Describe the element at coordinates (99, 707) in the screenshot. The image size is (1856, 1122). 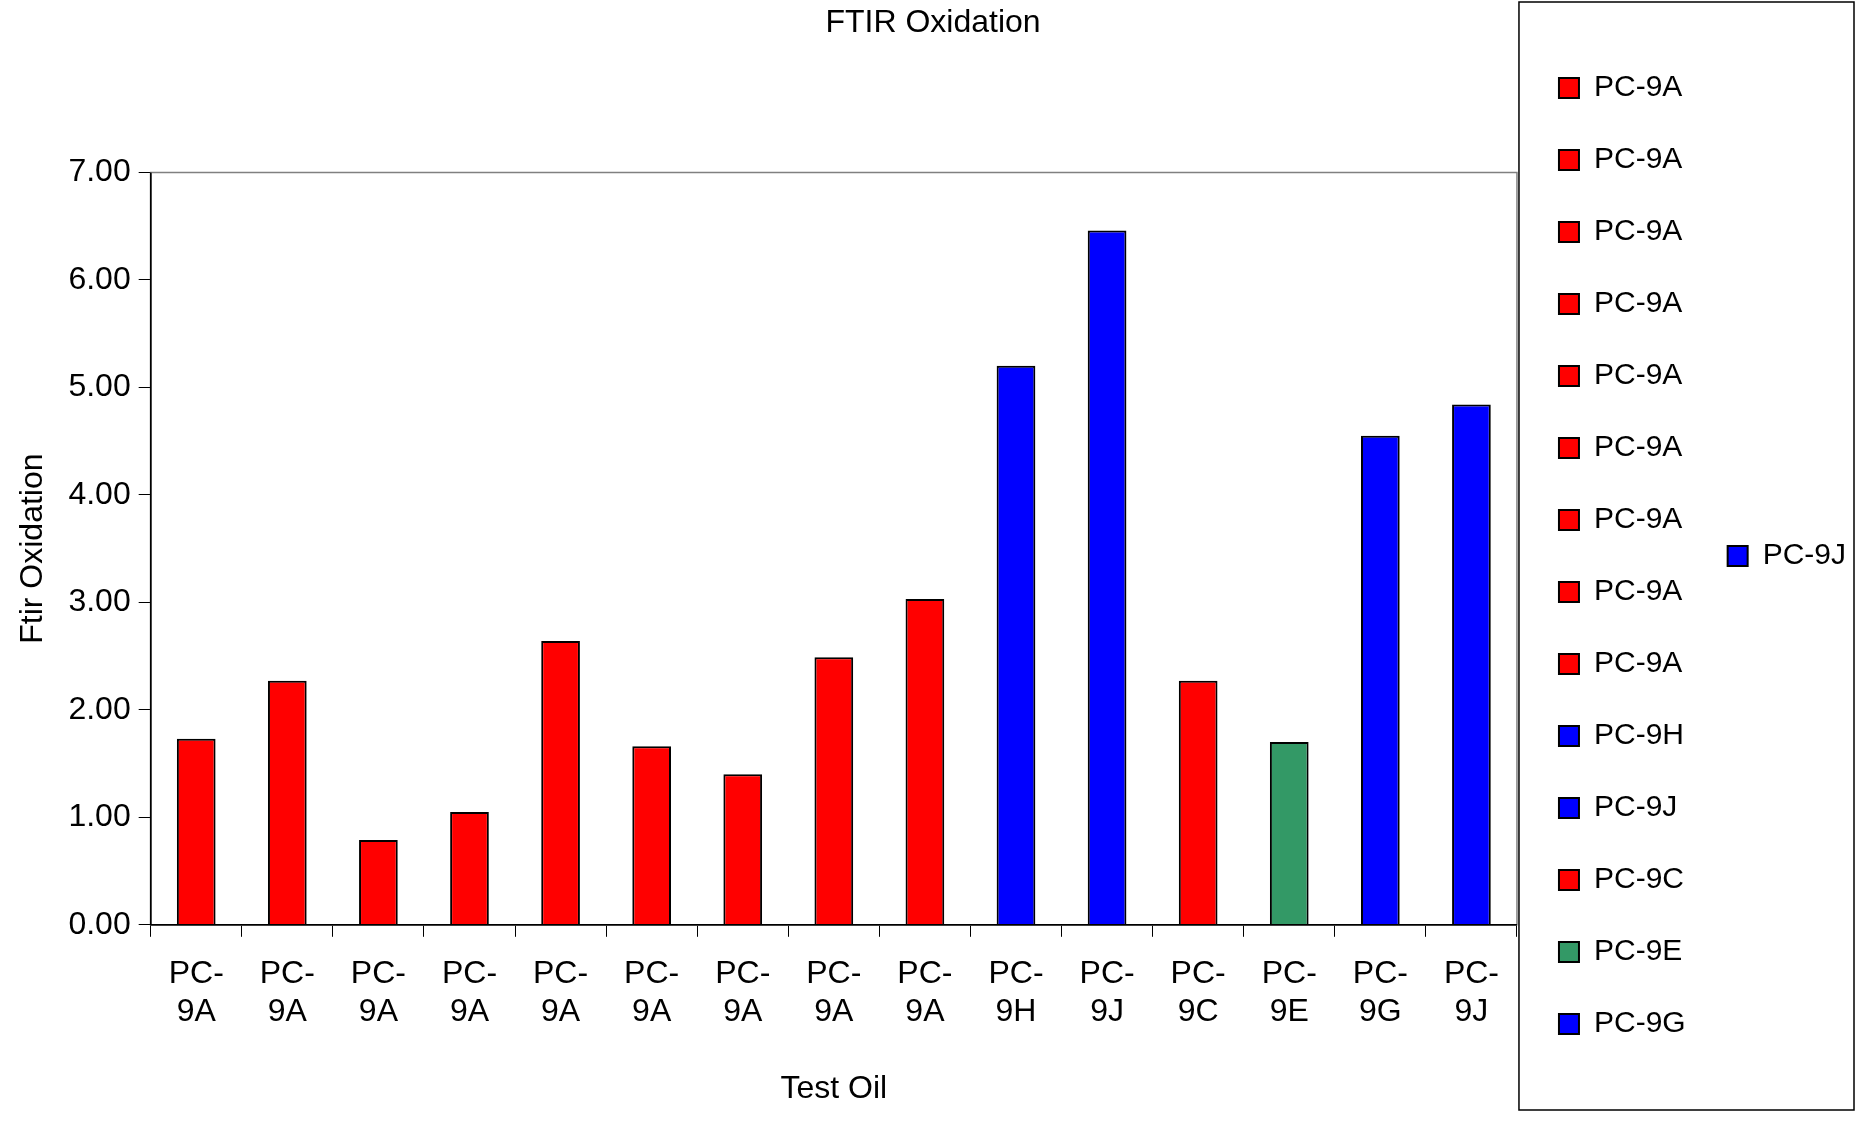
I see `y-tick-label: 2.00` at that location.